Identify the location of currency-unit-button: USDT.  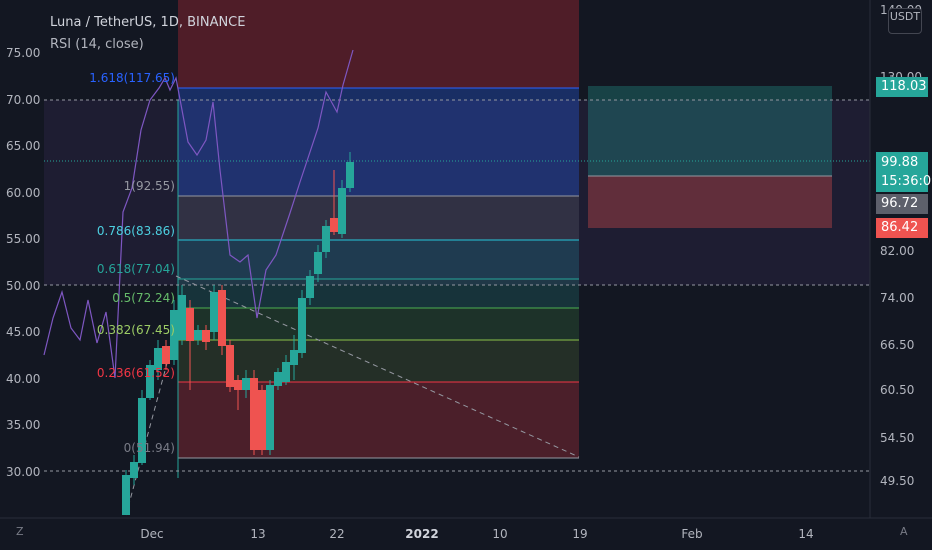
(905, 21).